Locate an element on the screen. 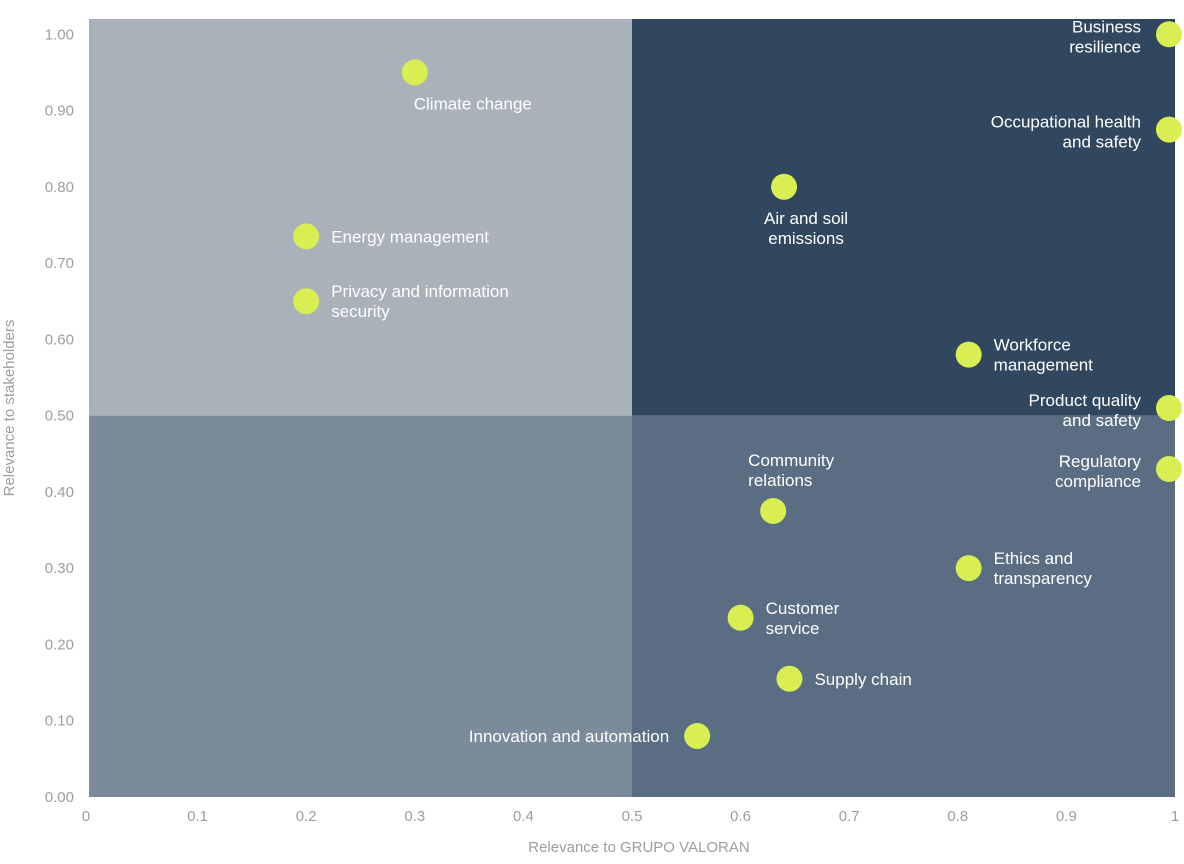  point-label-line: Supply chain is located at coordinates (862, 679).